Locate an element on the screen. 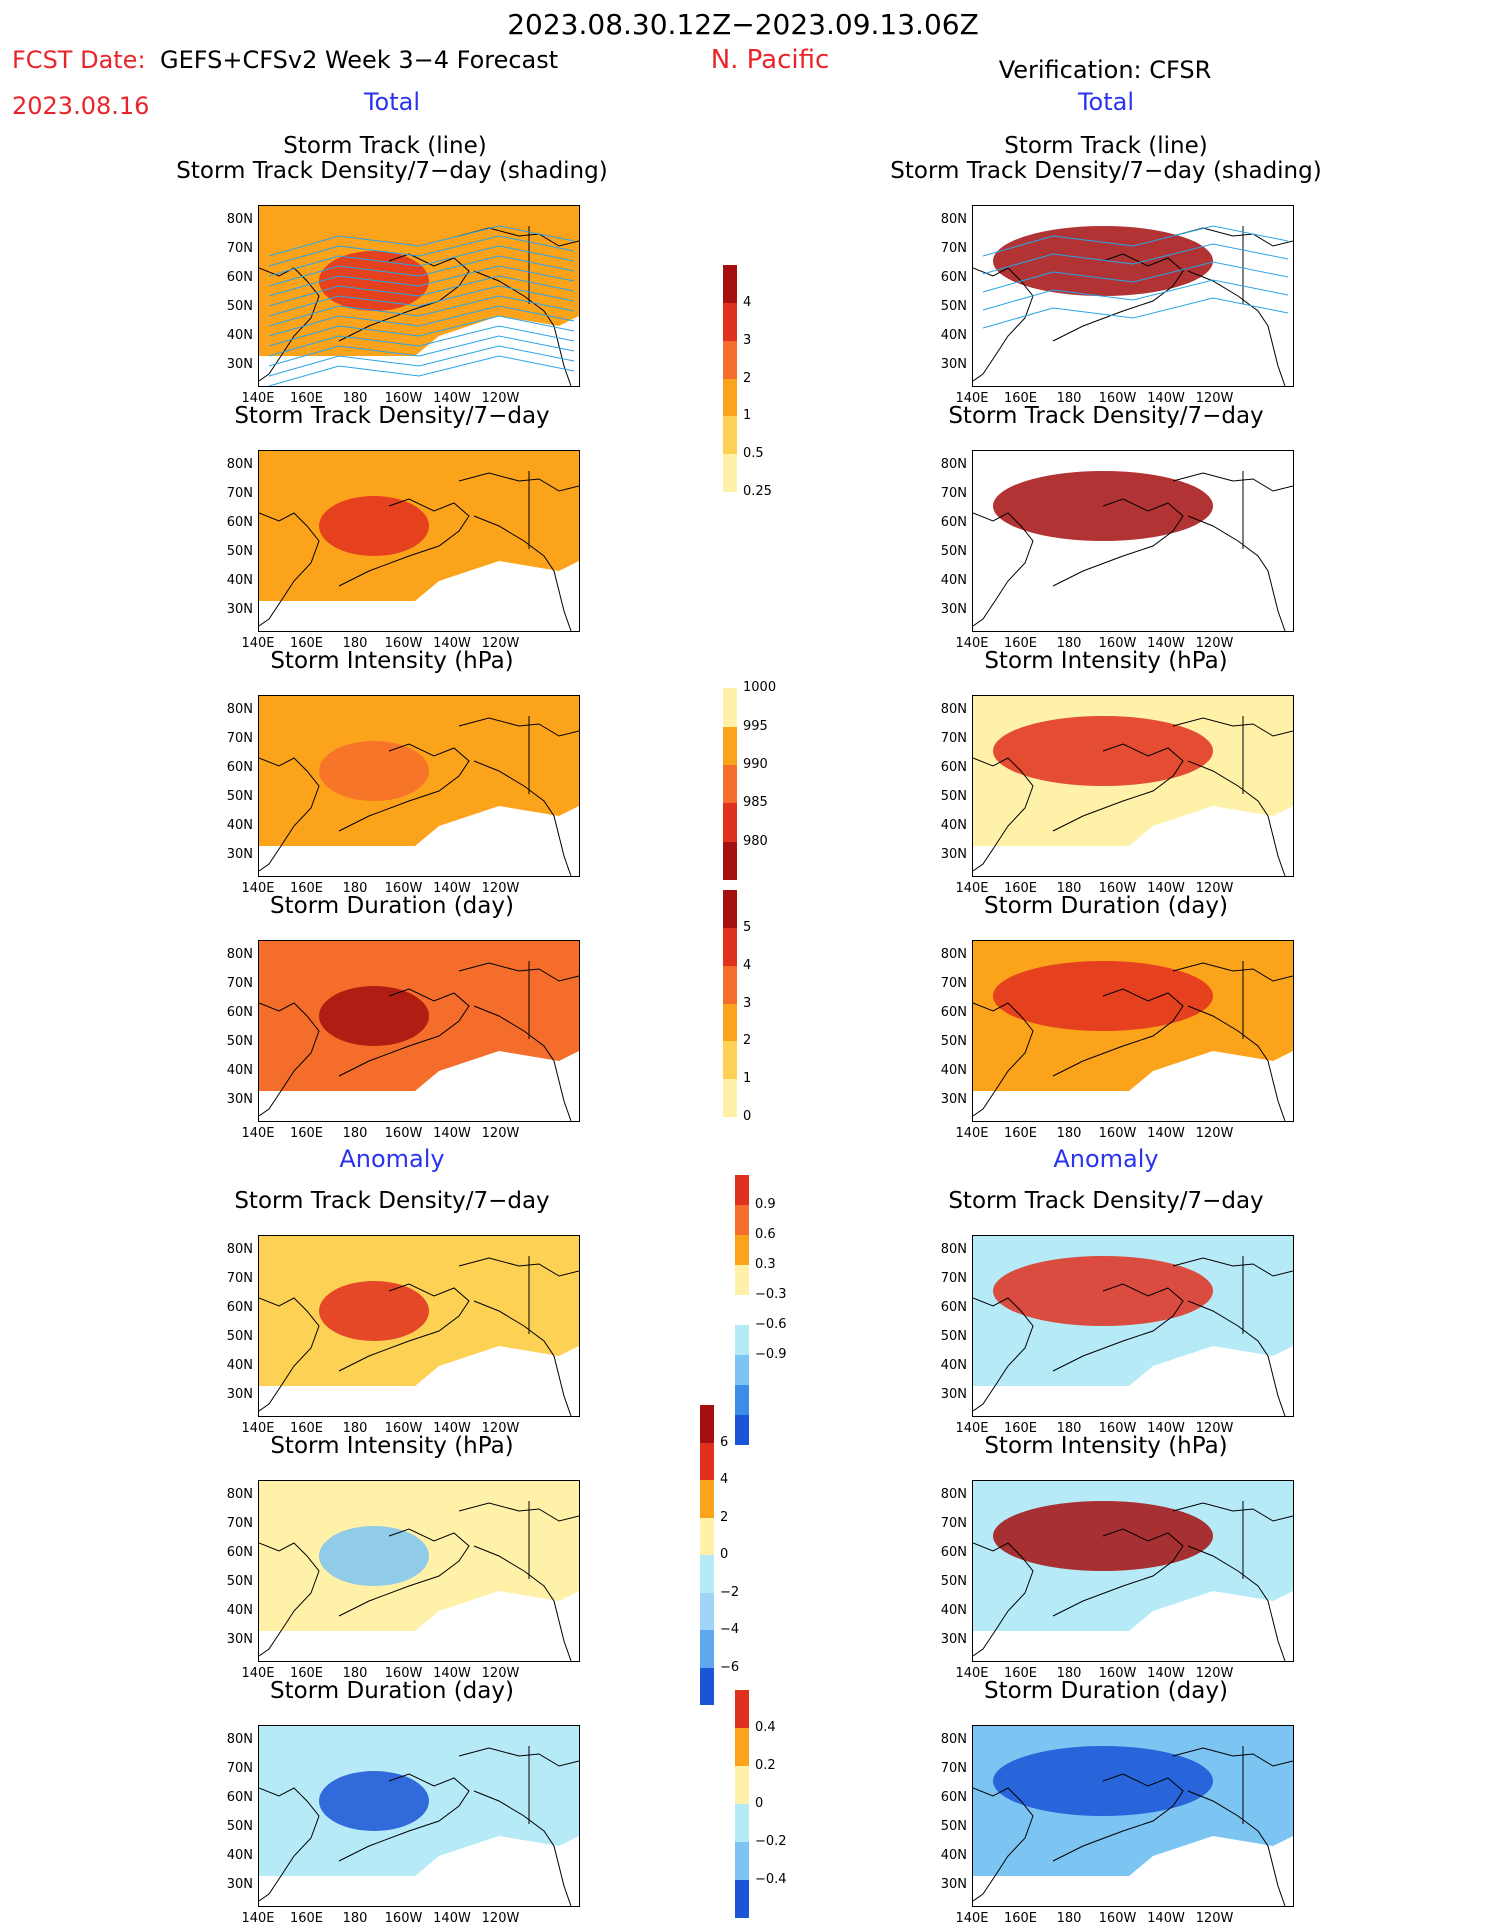 This screenshot has height=1926, width=1487. colorbar-duration-anomaly: 0.4 0.2 0 −0.2 −0.4 is located at coordinates (761, 1804).